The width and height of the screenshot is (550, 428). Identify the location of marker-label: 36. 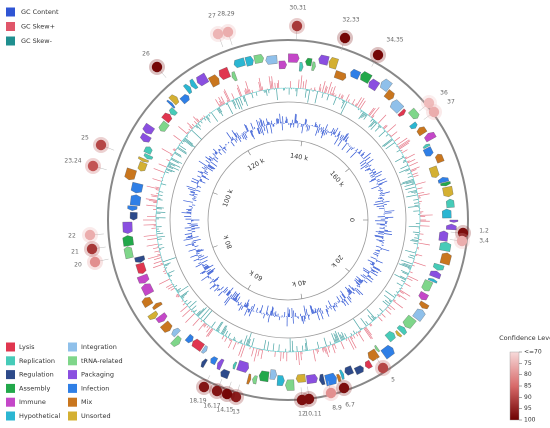
(444, 93).